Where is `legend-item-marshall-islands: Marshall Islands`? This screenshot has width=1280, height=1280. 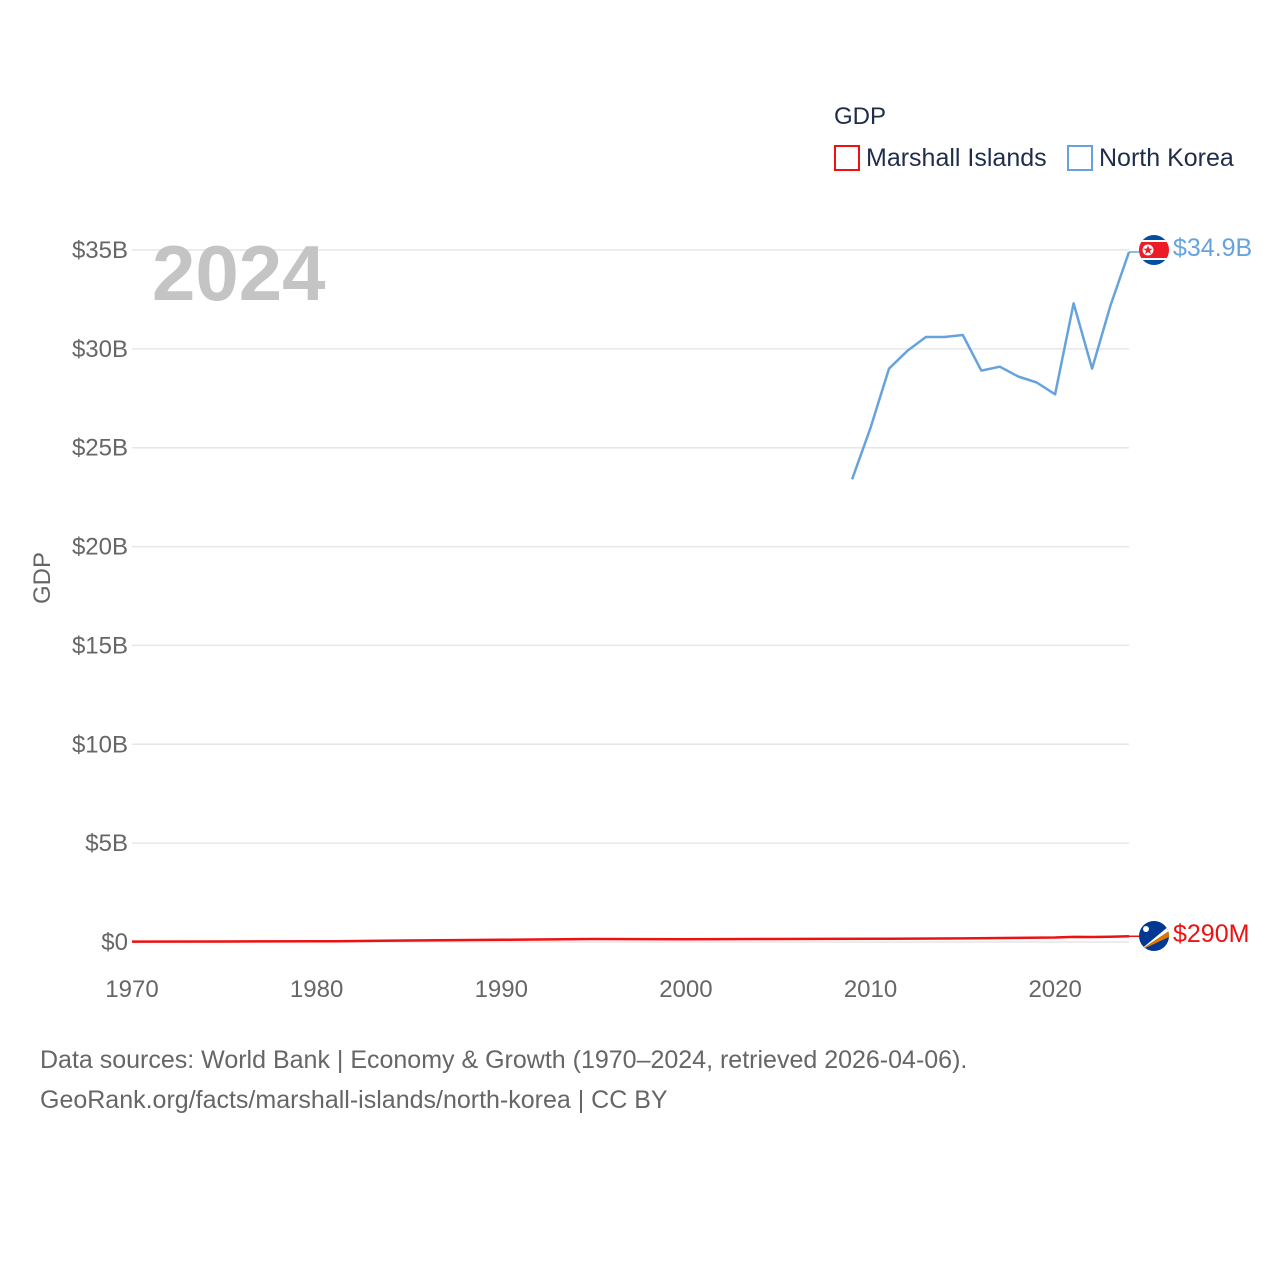
legend-item-marshall-islands: Marshall Islands is located at coordinates (940, 158).